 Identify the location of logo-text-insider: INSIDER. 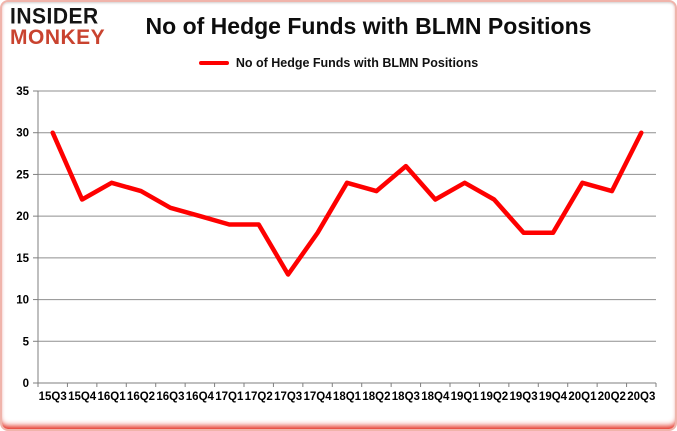
(54, 16).